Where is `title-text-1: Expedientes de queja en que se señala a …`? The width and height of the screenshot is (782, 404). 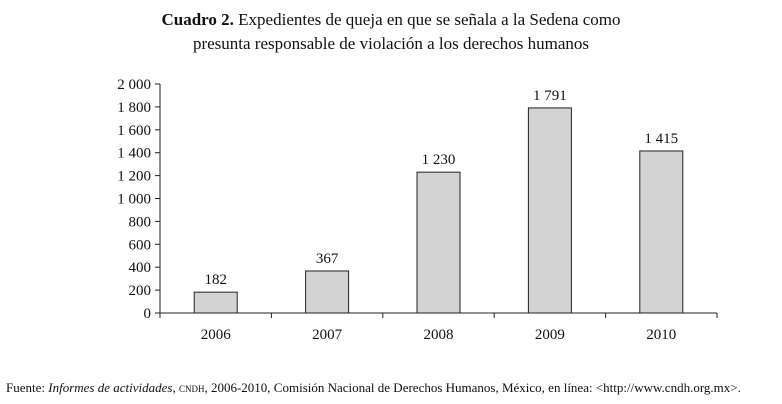
title-text-1: Expedientes de queja en que se señala a … is located at coordinates (429, 19).